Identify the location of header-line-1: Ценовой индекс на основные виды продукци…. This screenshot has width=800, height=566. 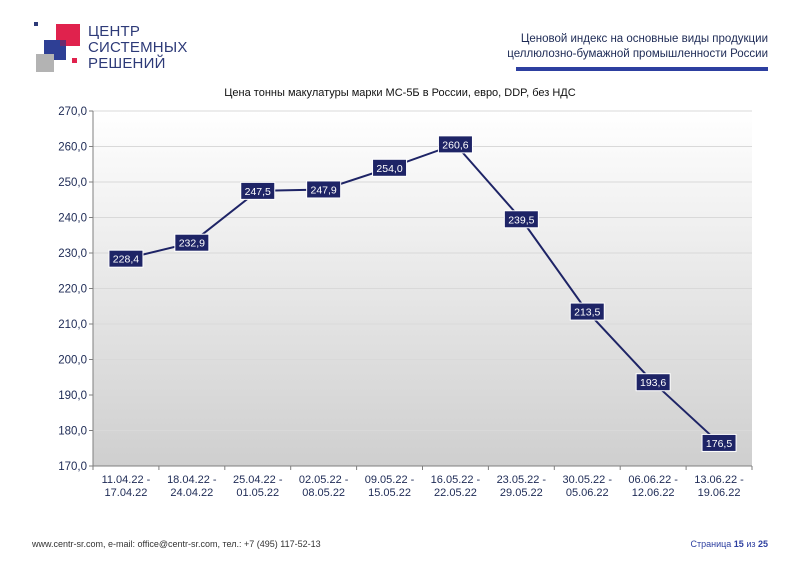
(644, 39).